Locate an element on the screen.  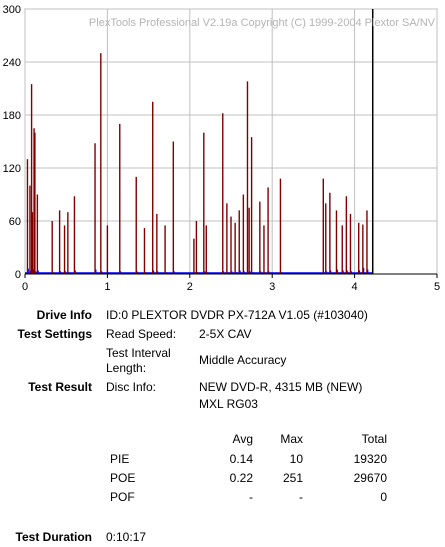
read-speed-value: 2-5X CAV is located at coordinates (225, 334).